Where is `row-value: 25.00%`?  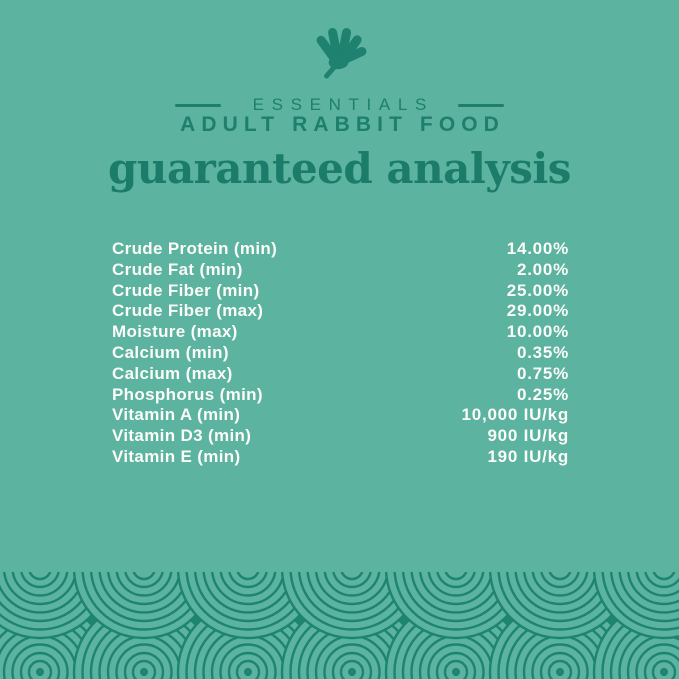 row-value: 25.00% is located at coordinates (537, 290).